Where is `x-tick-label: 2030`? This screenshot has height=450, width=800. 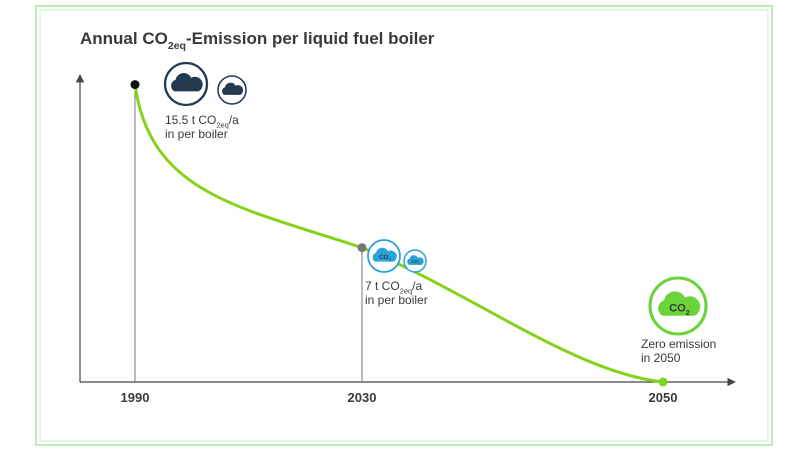 x-tick-label: 2030 is located at coordinates (362, 397).